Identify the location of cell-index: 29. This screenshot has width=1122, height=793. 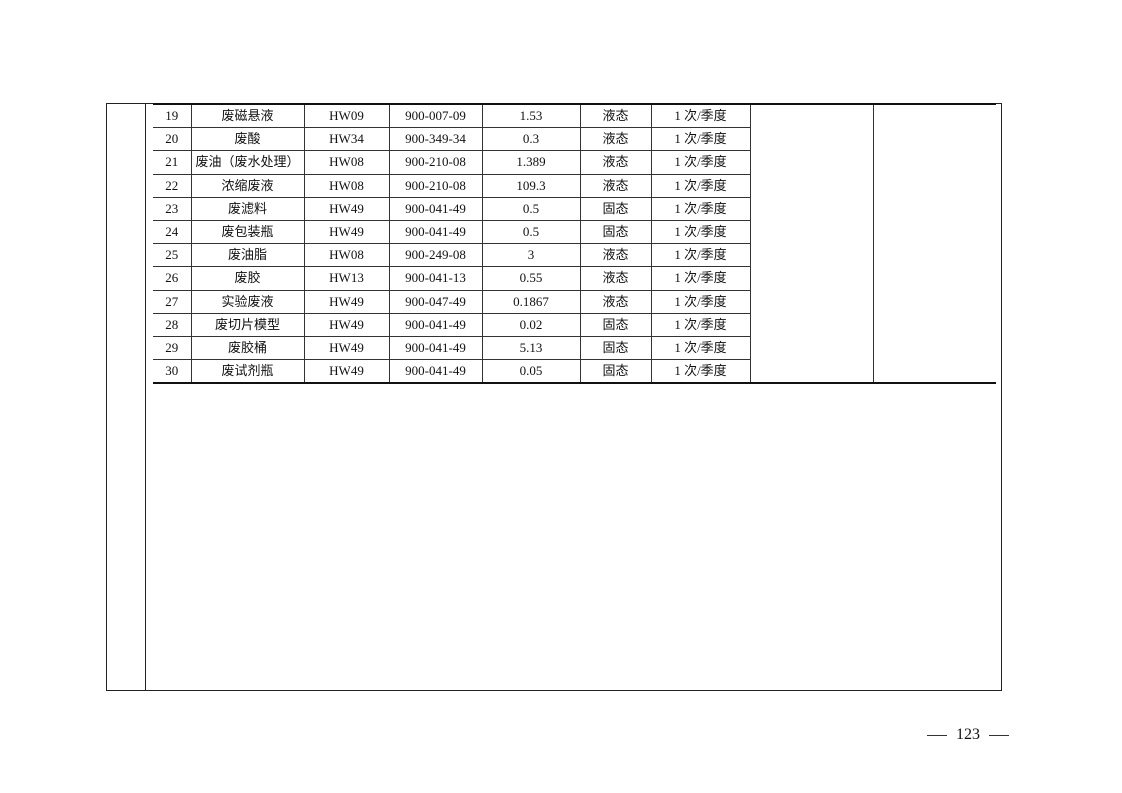
(172, 348).